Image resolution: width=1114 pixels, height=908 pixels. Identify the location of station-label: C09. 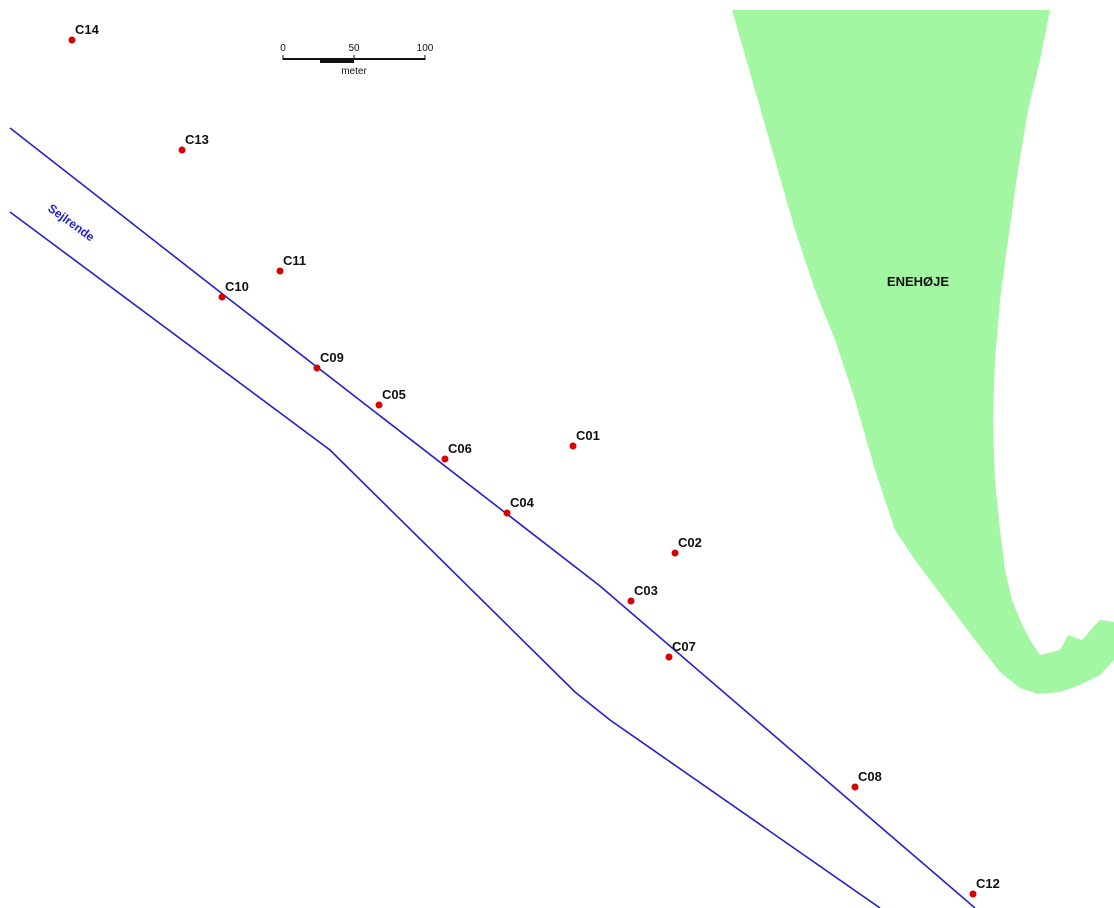
(332, 357).